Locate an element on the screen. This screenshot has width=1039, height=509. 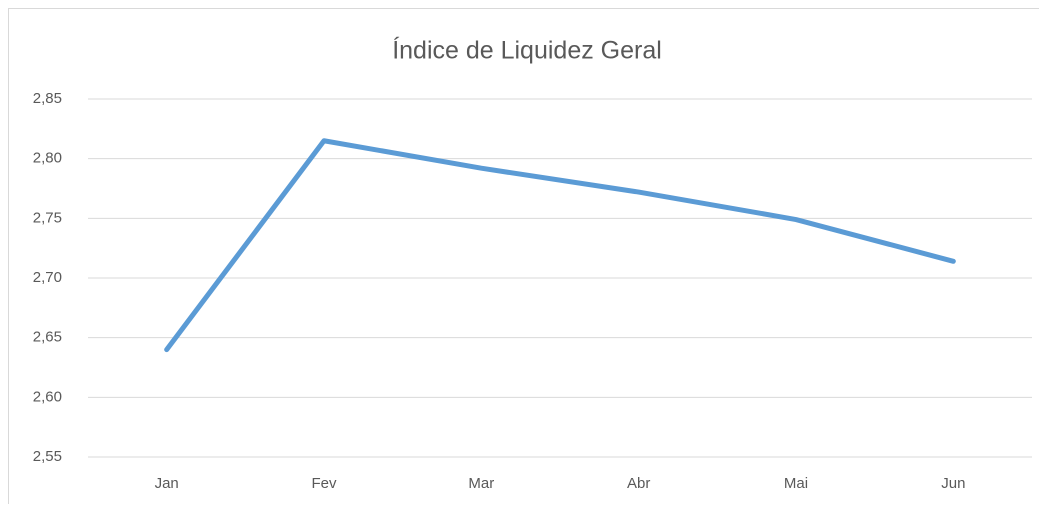
x-tick-label: Abr is located at coordinates (638, 483).